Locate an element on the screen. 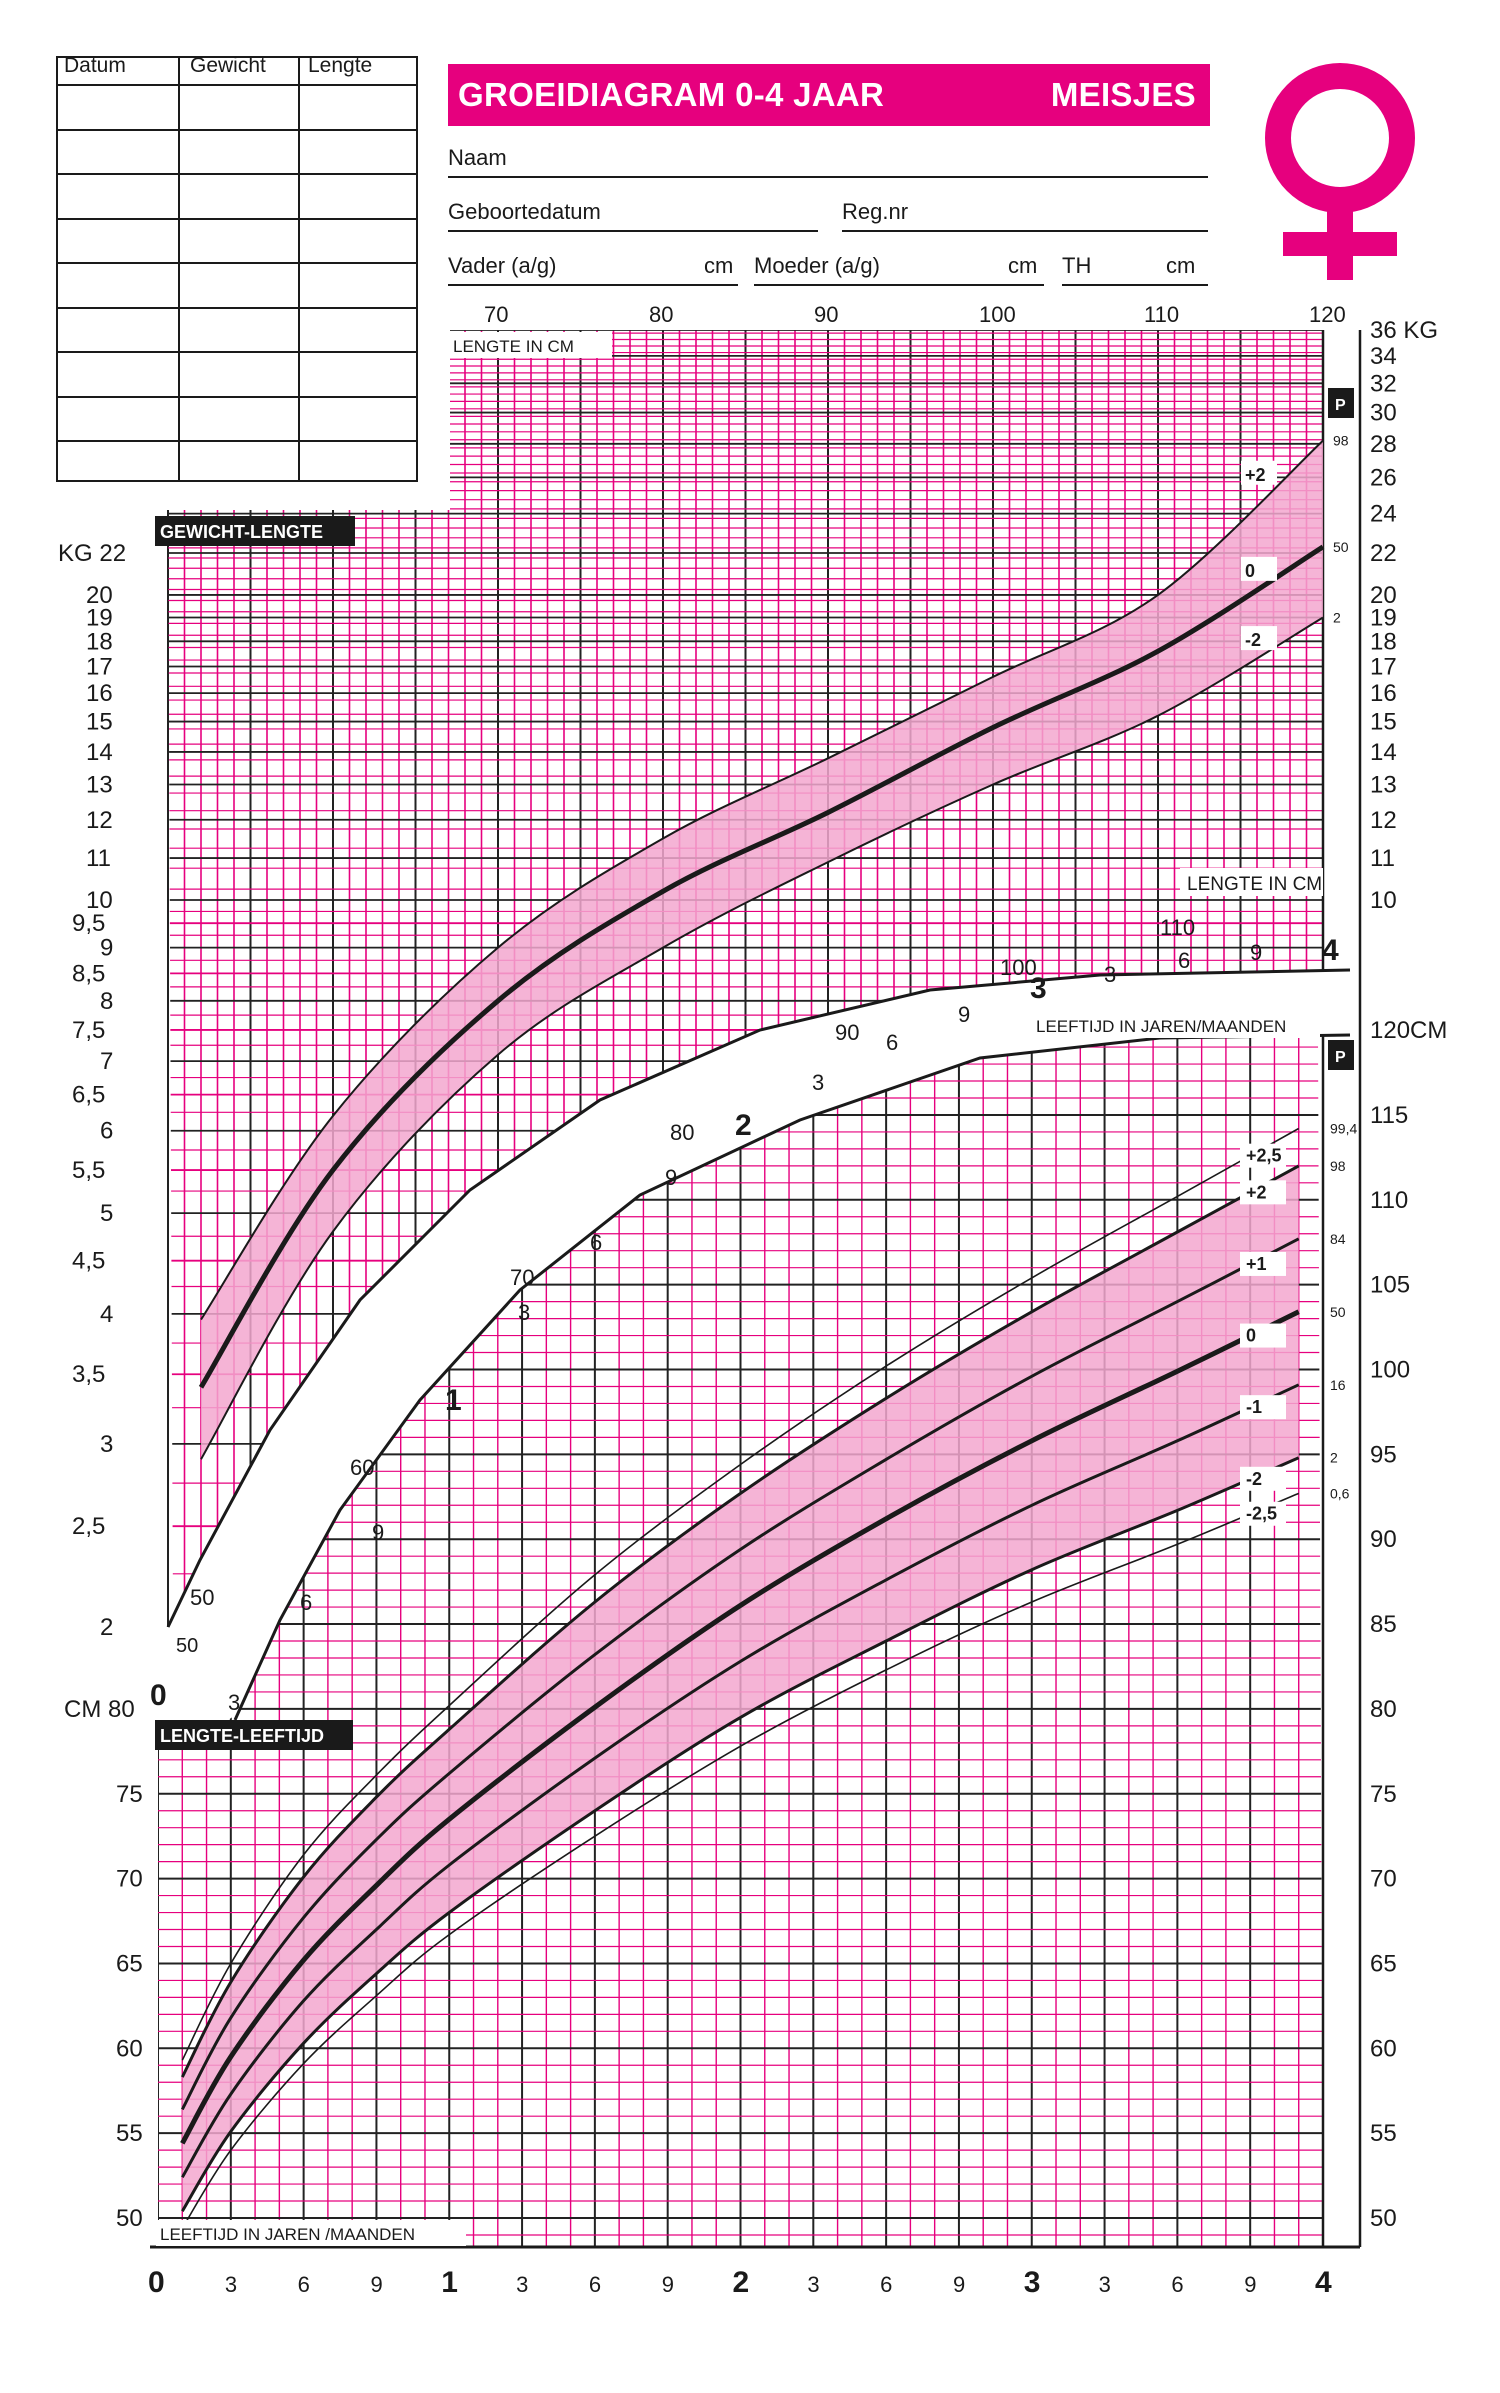  weight-y-tick-right: 18 is located at coordinates (1383, 641).